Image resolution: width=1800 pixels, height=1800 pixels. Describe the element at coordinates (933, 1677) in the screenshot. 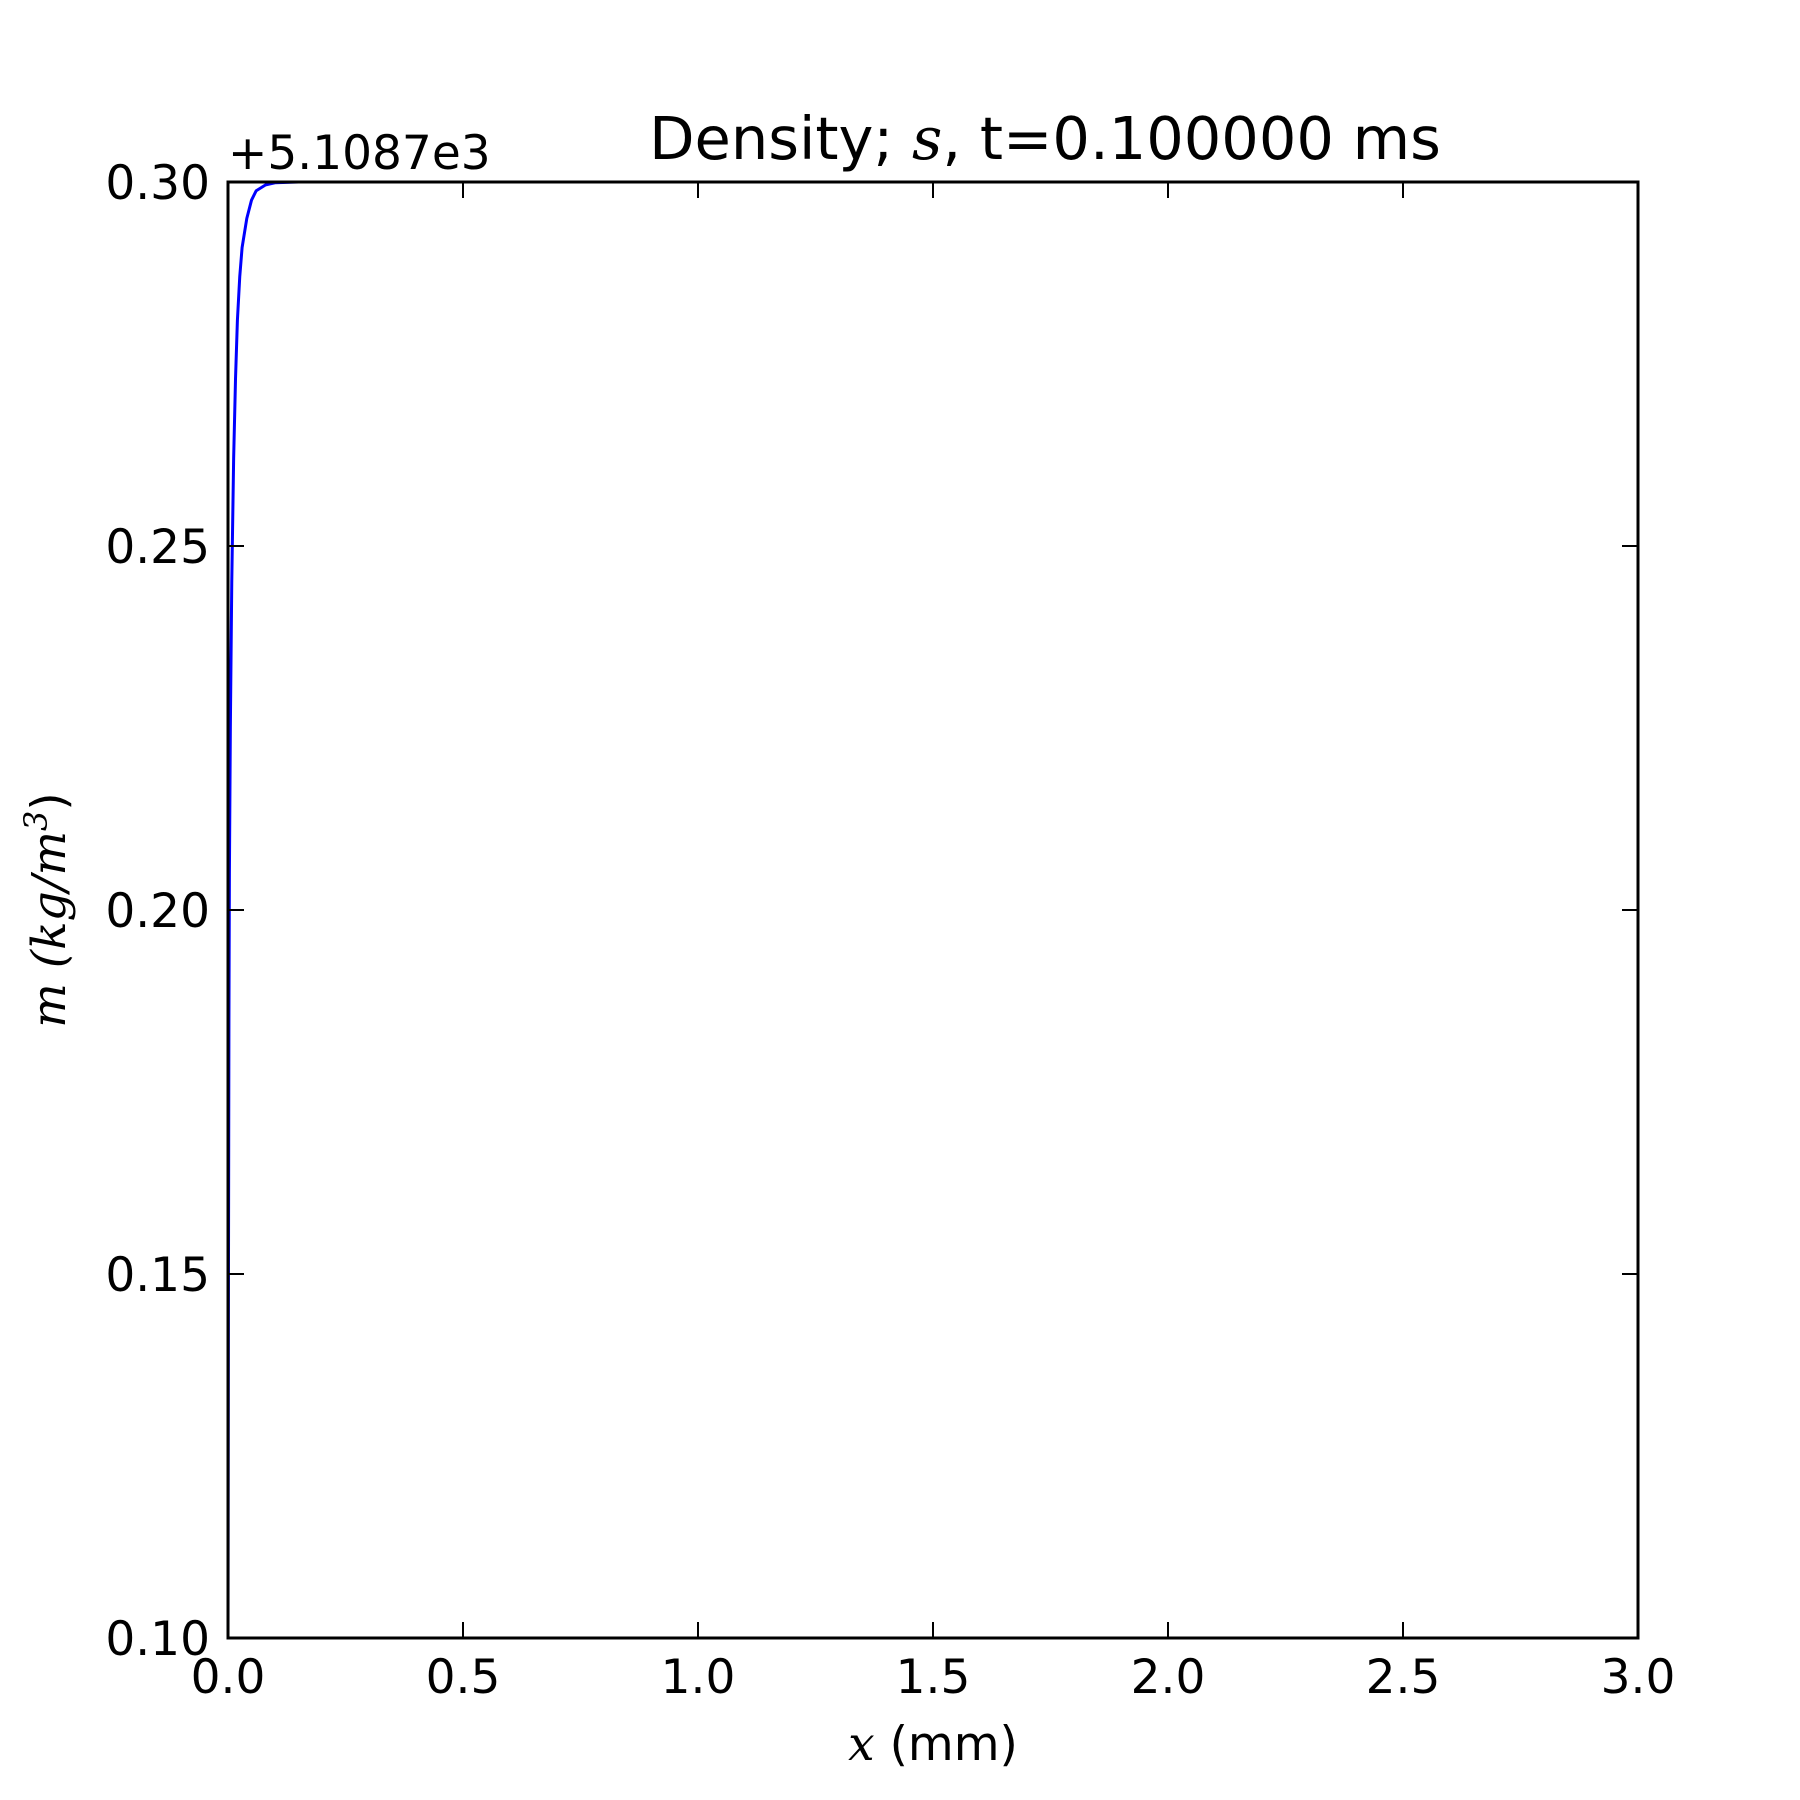

I see `x-tick-label: 1.5` at that location.